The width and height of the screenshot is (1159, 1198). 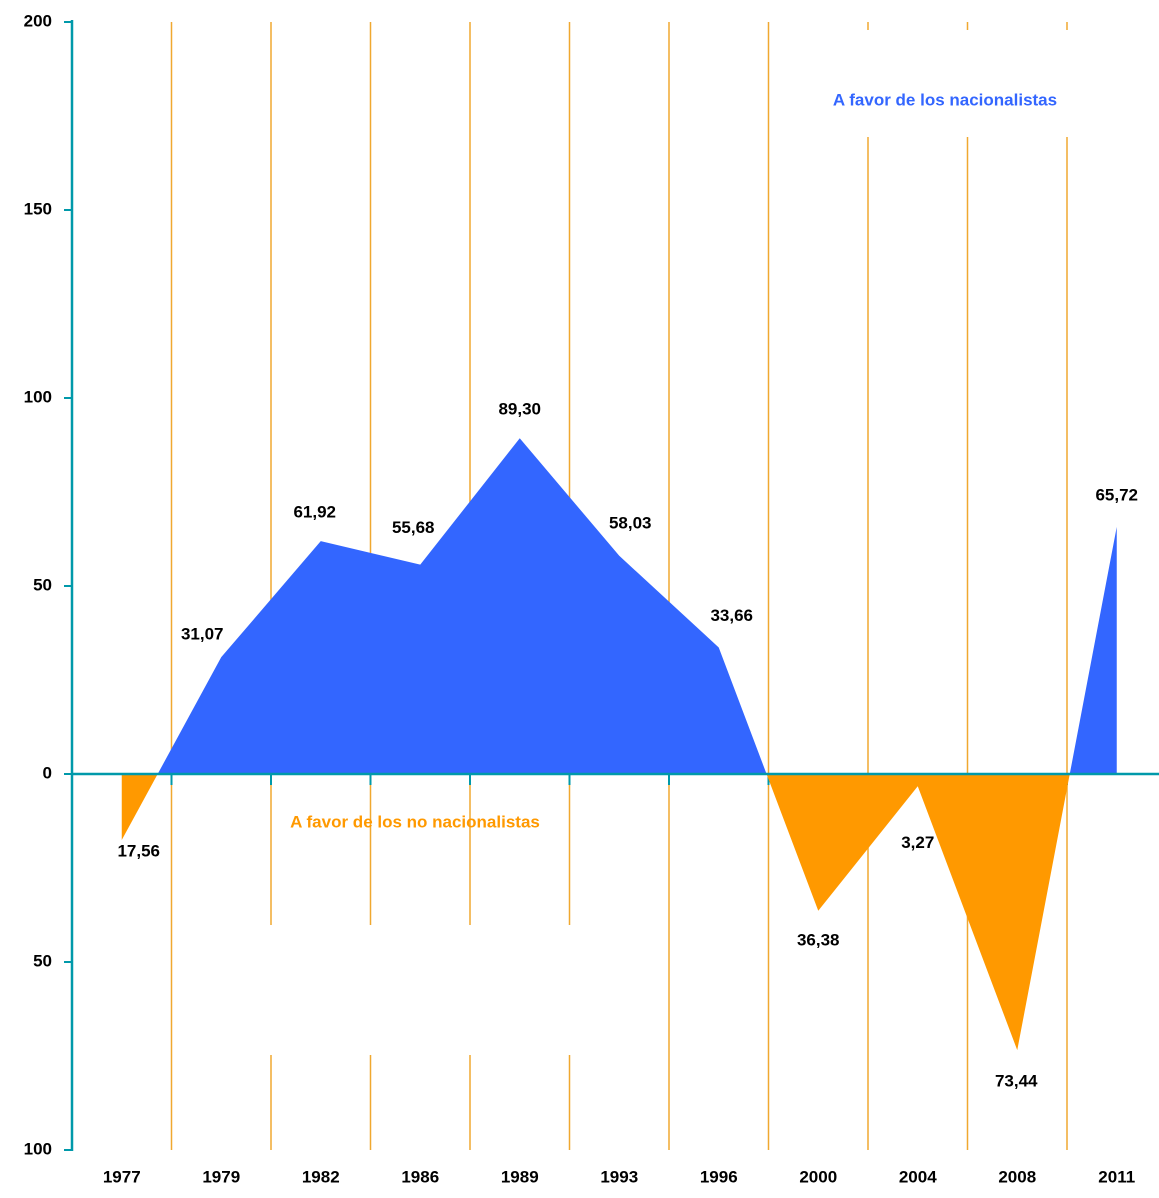 What do you see at coordinates (38, 208) in the screenshot?
I see `y-tick-label: 150` at bounding box center [38, 208].